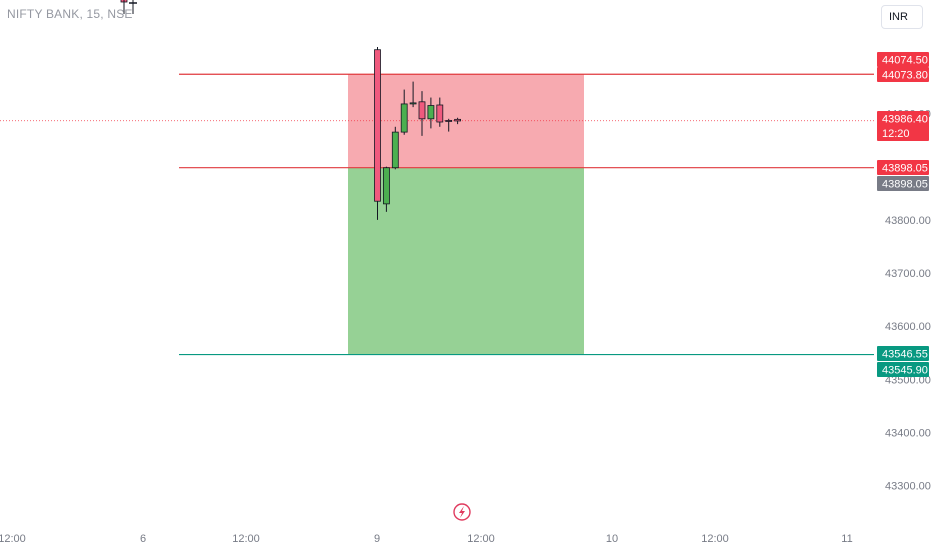  What do you see at coordinates (426, 539) in the screenshot?
I see `time-axis: 12:00 6 12:00 9 12:00 10 12:00 11` at bounding box center [426, 539].